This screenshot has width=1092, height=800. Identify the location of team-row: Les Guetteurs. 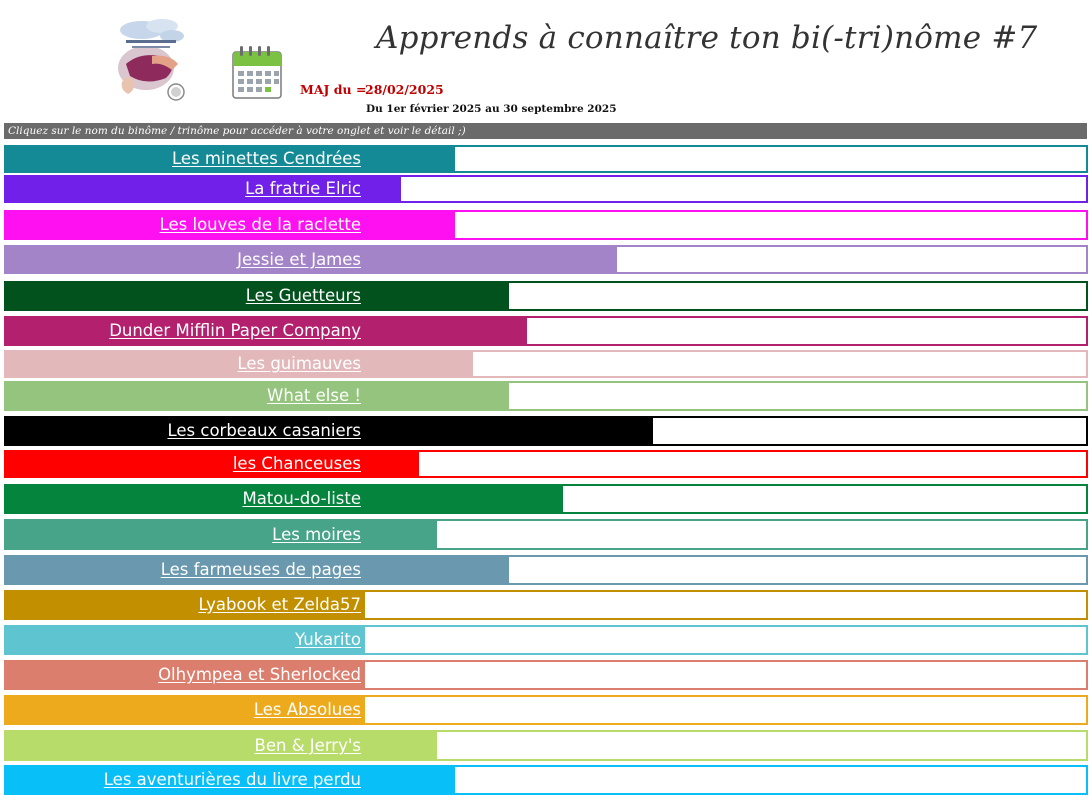
(546, 296).